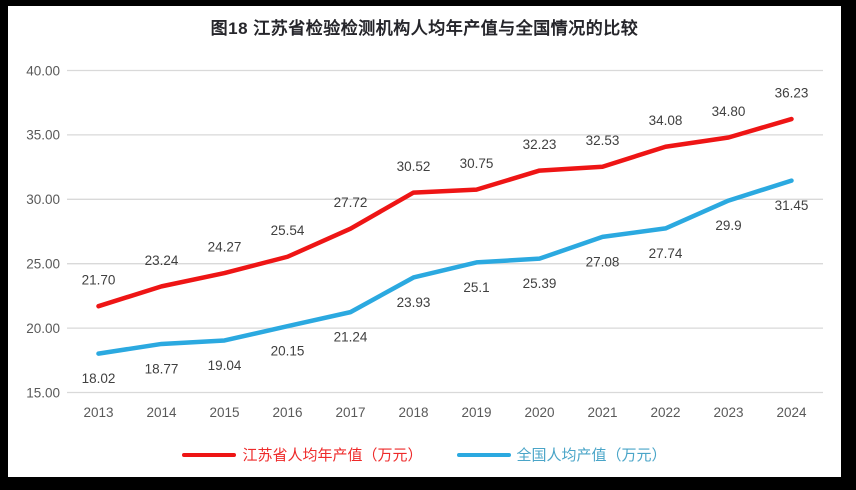  What do you see at coordinates (224, 412) in the screenshot?
I see `x-tick-label: 2015` at bounding box center [224, 412].